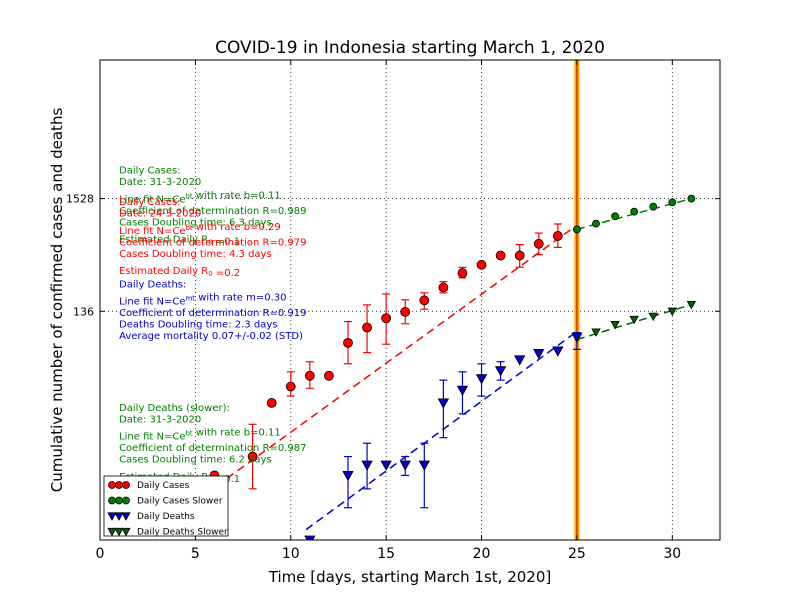  I want to click on legend-label: Daily Cases Slower, so click(180, 502).